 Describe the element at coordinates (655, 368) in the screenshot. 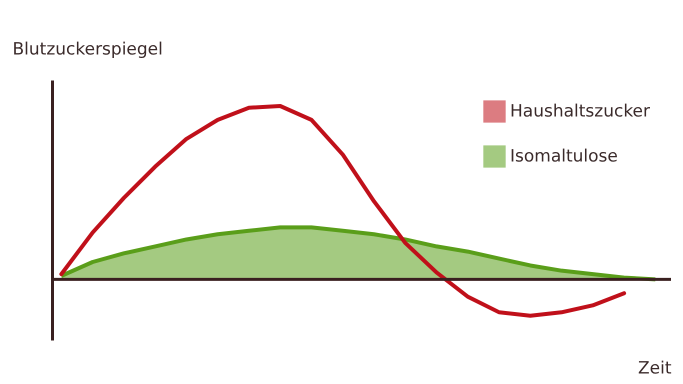

I see `x-axis-title: Zeit` at that location.